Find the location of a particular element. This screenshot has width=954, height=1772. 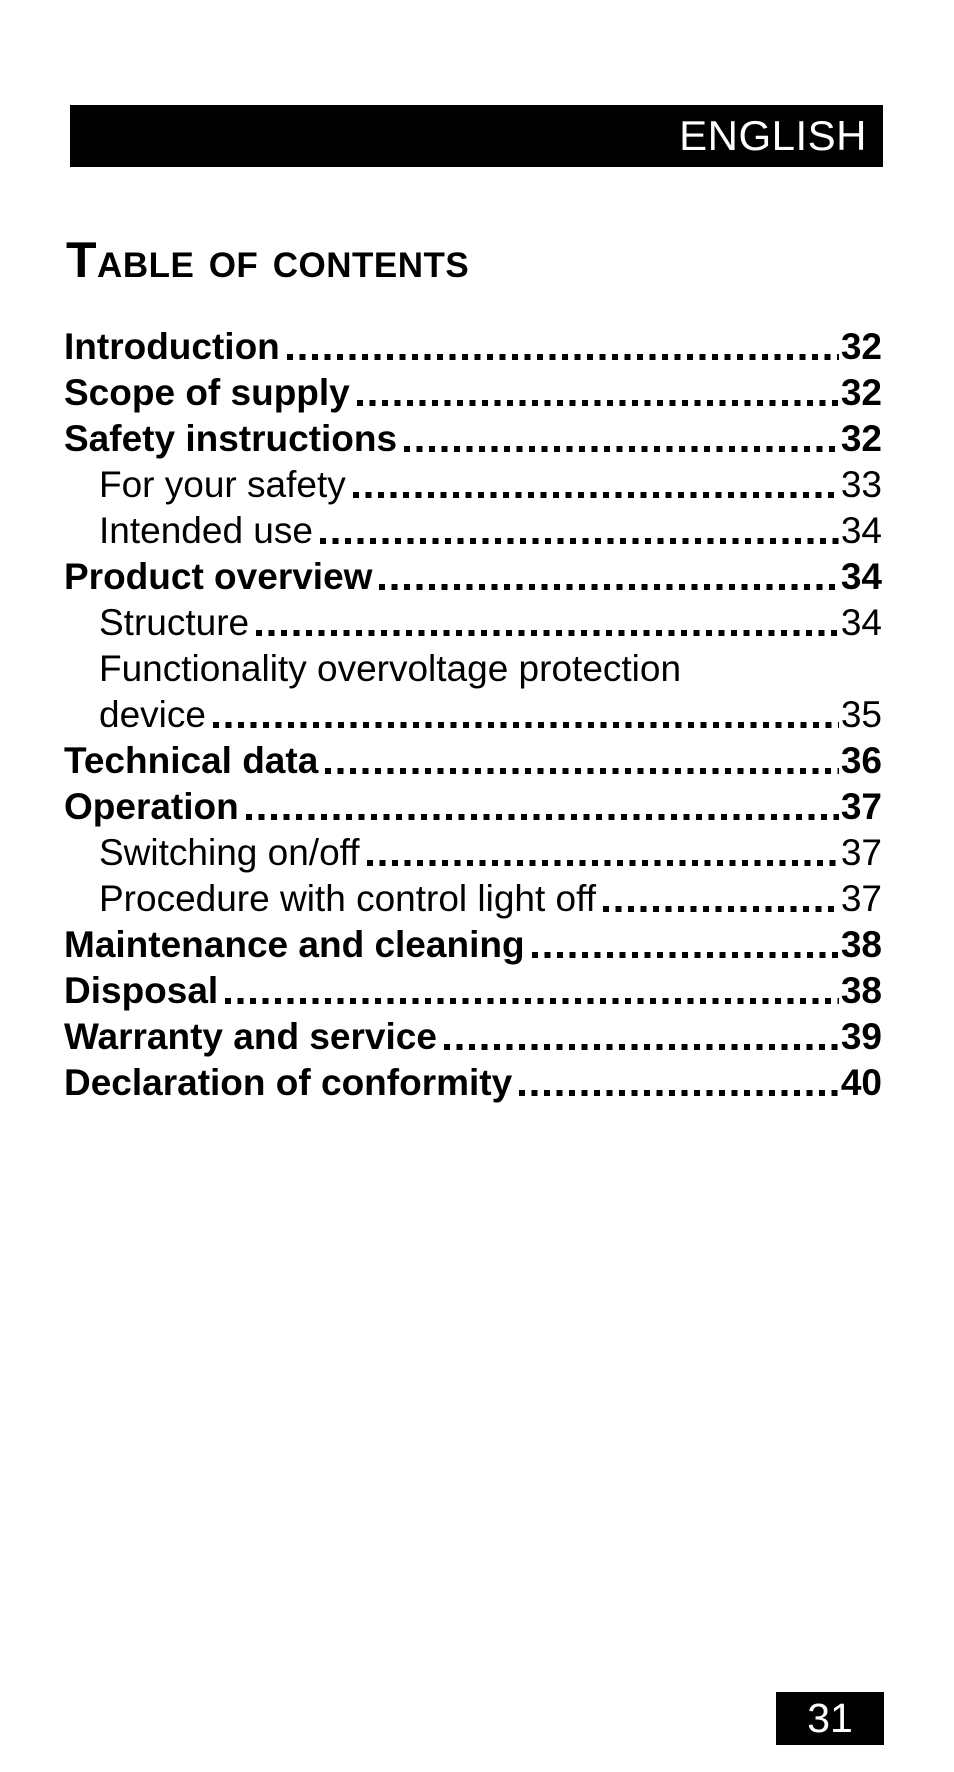

toc-entry-label: Scope of supply is located at coordinates (207, 392).